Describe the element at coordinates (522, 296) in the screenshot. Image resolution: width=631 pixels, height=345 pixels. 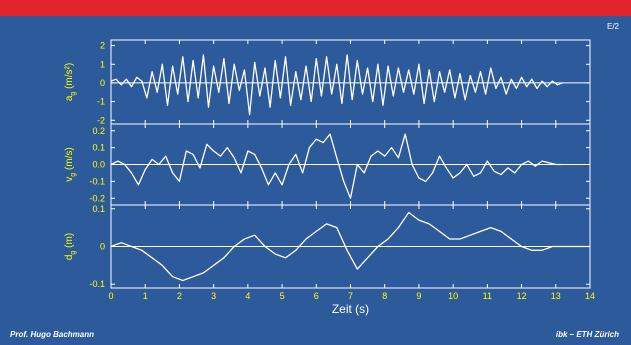
I see `x-tick-label: 12` at that location.